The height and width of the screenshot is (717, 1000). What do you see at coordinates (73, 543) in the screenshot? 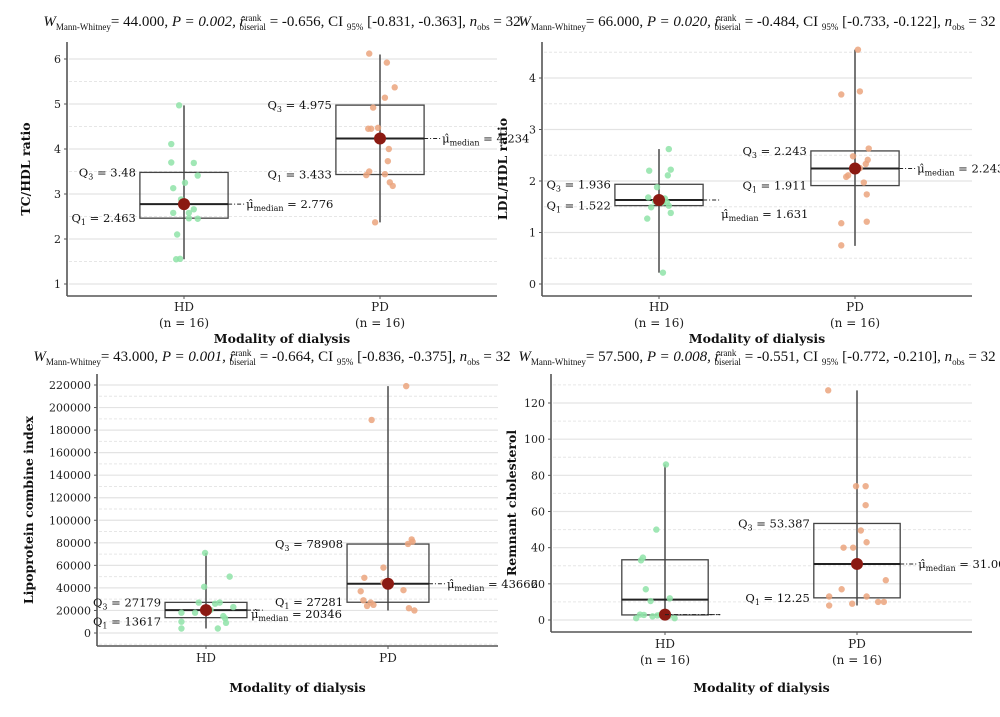
I see `y-tick-label: 80000` at bounding box center [73, 543].